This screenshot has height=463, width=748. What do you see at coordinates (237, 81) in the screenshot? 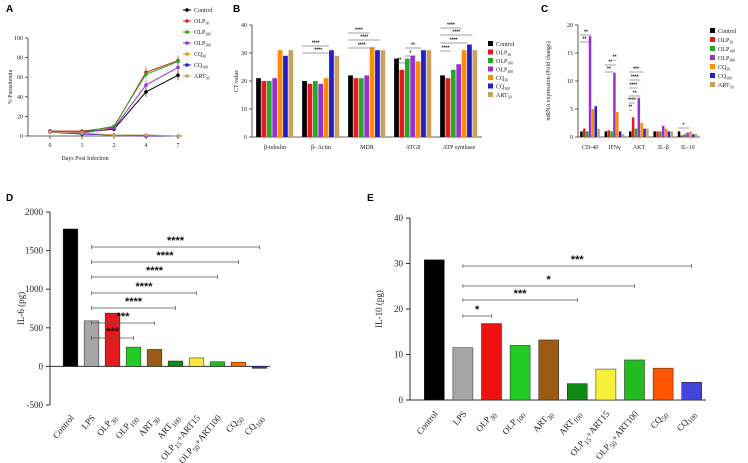
I see `y-axis-label: CT value` at bounding box center [237, 81].